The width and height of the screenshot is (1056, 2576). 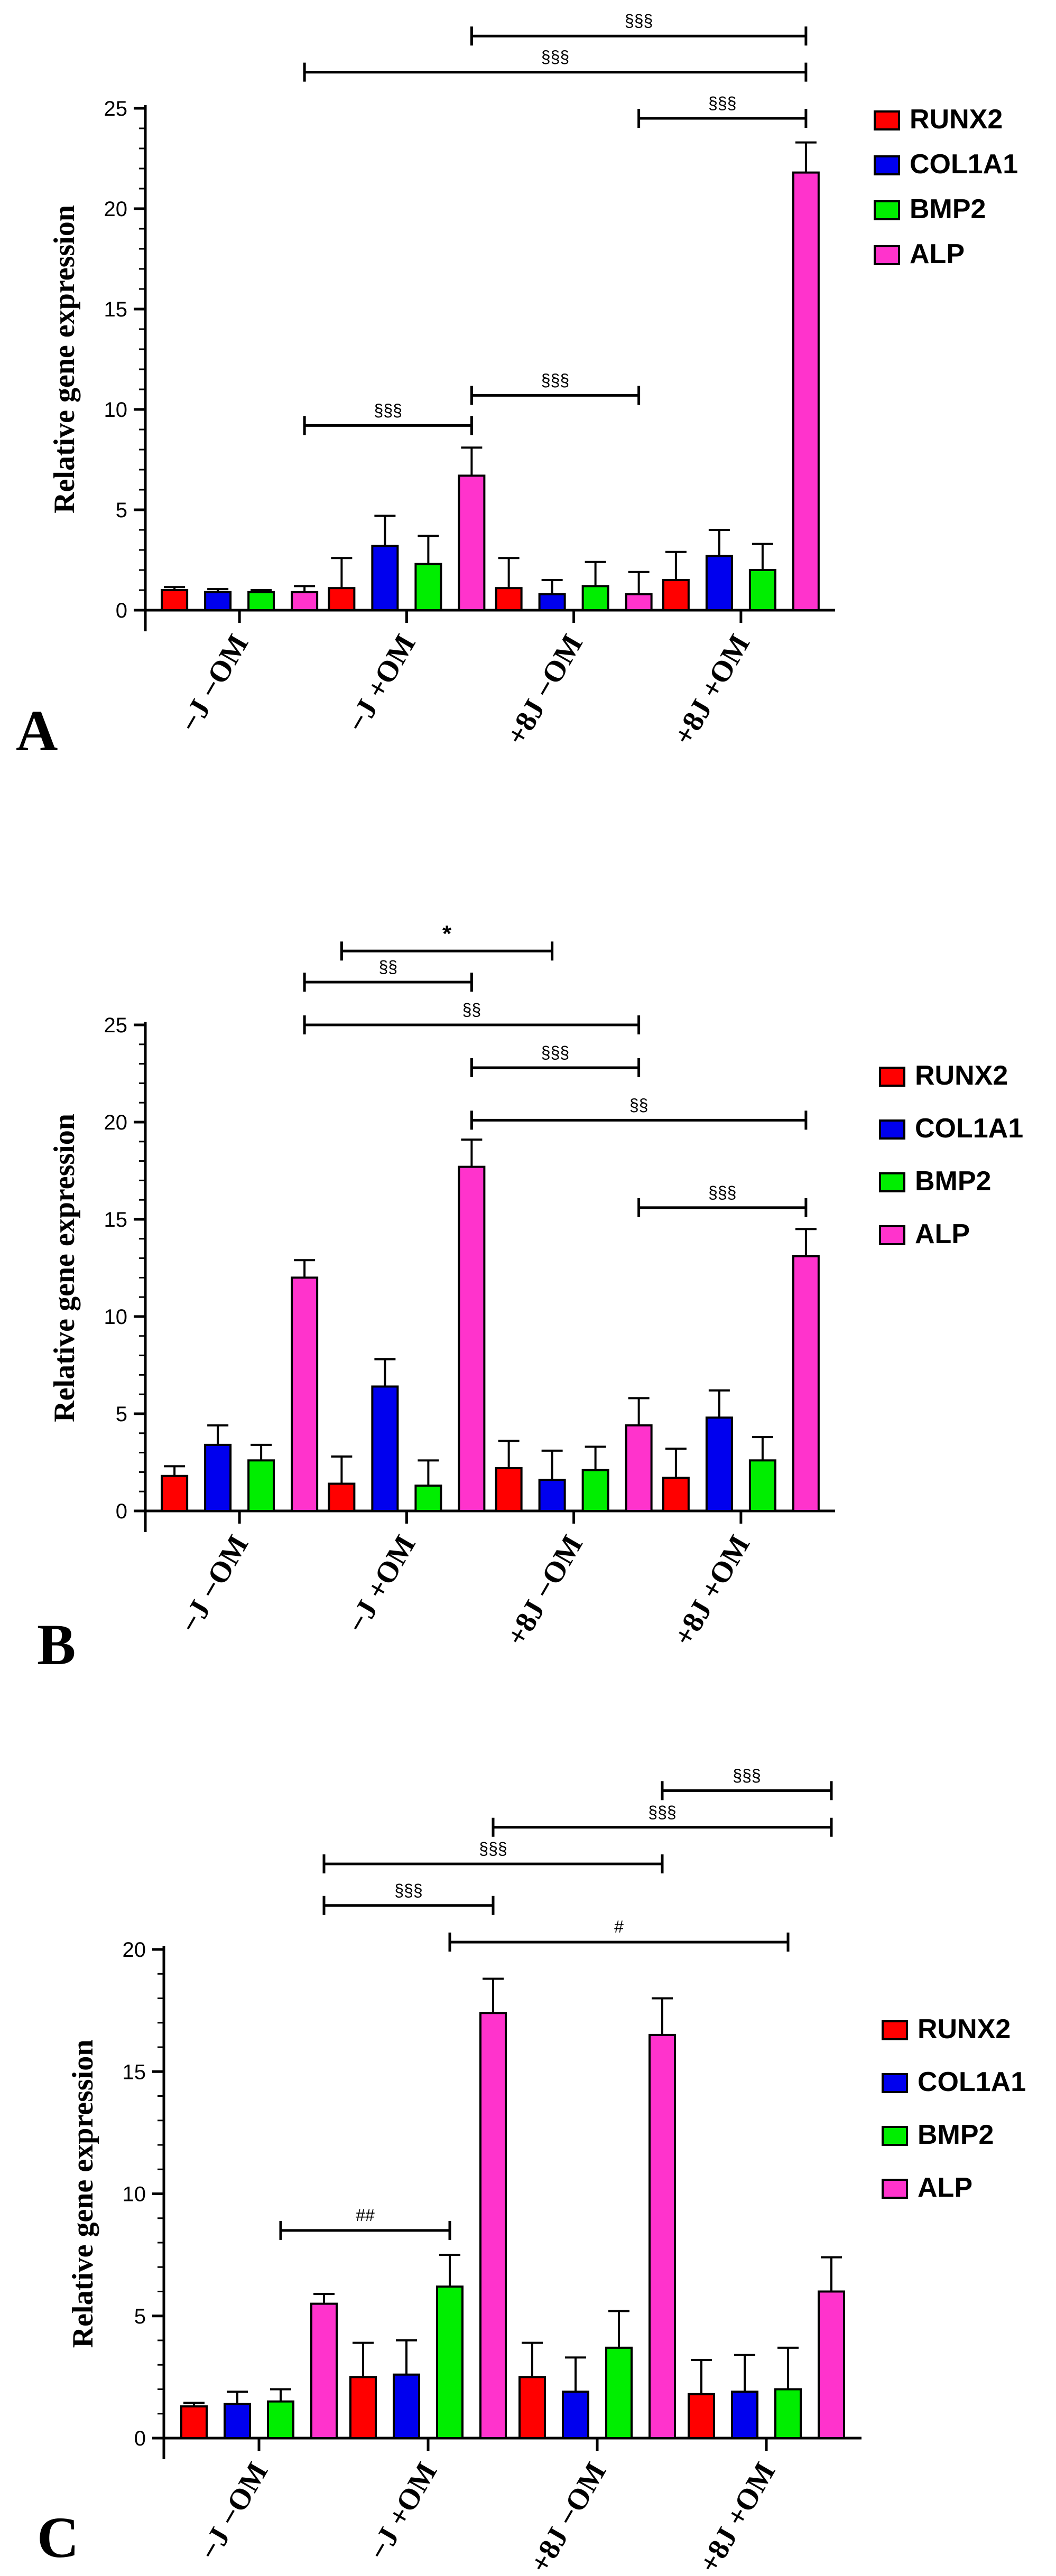 What do you see at coordinates (619, 1926) in the screenshot?
I see `significance-label: #` at bounding box center [619, 1926].